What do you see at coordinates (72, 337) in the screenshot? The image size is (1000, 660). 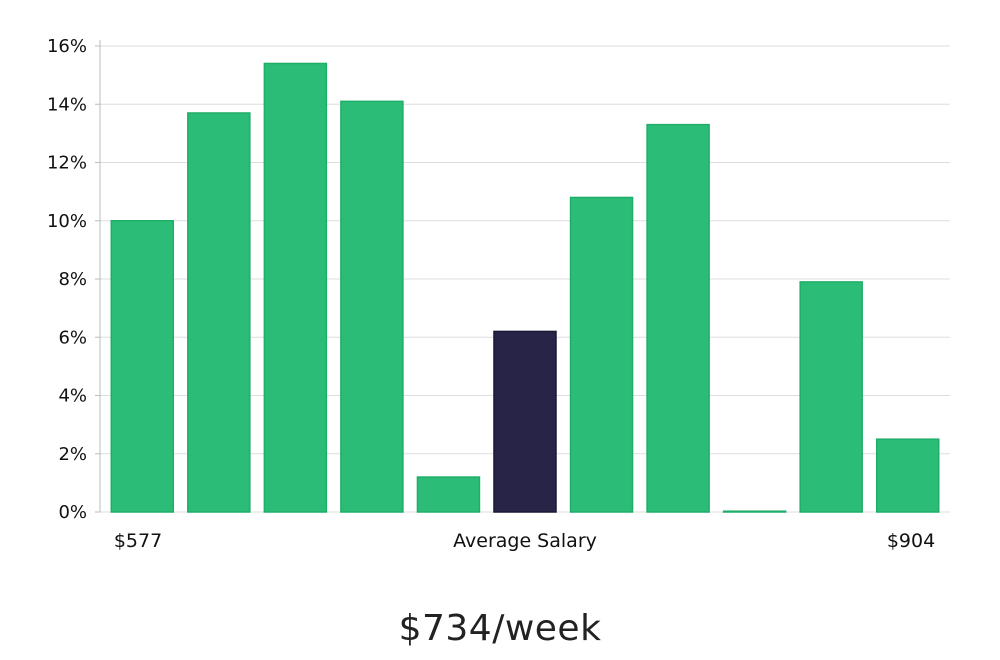 I see `y-tick-label: 6%` at bounding box center [72, 337].